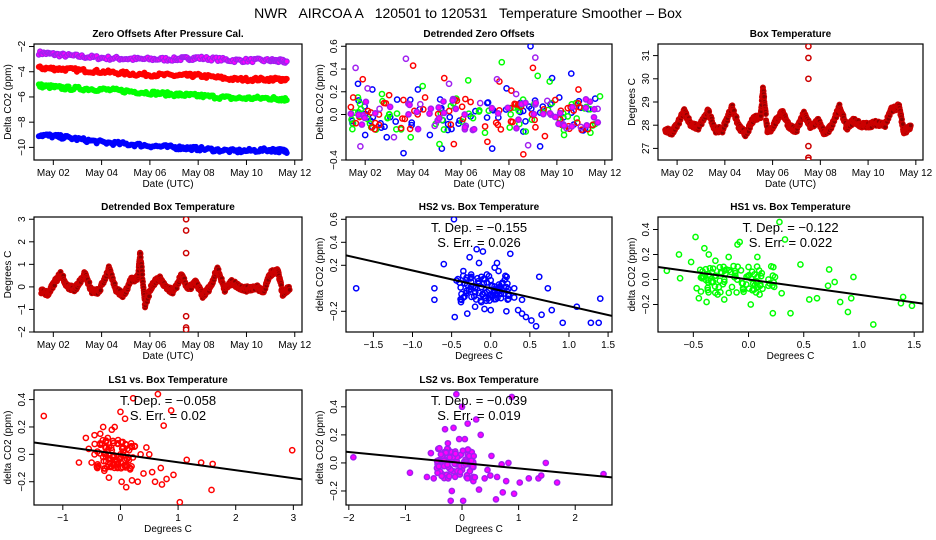  I want to click on series-HS2, so click(162, 144).